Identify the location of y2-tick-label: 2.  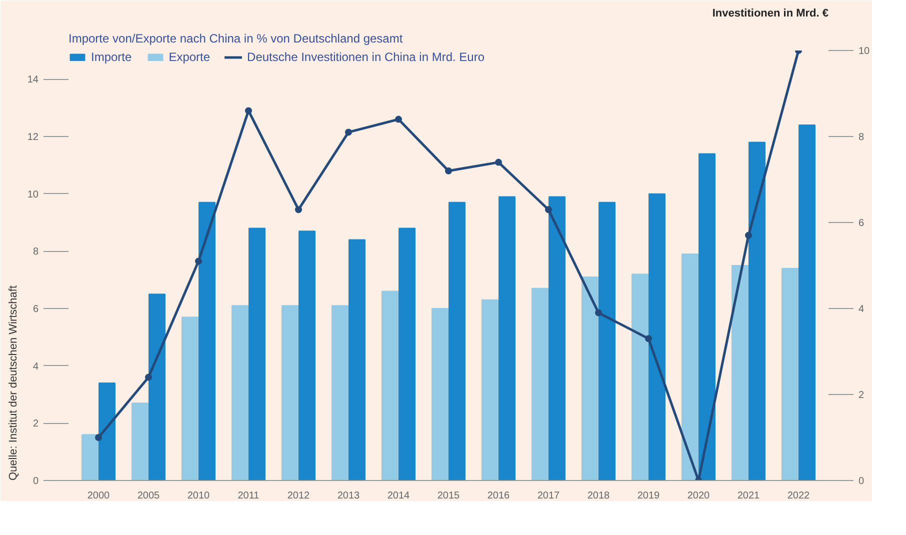
(861, 395).